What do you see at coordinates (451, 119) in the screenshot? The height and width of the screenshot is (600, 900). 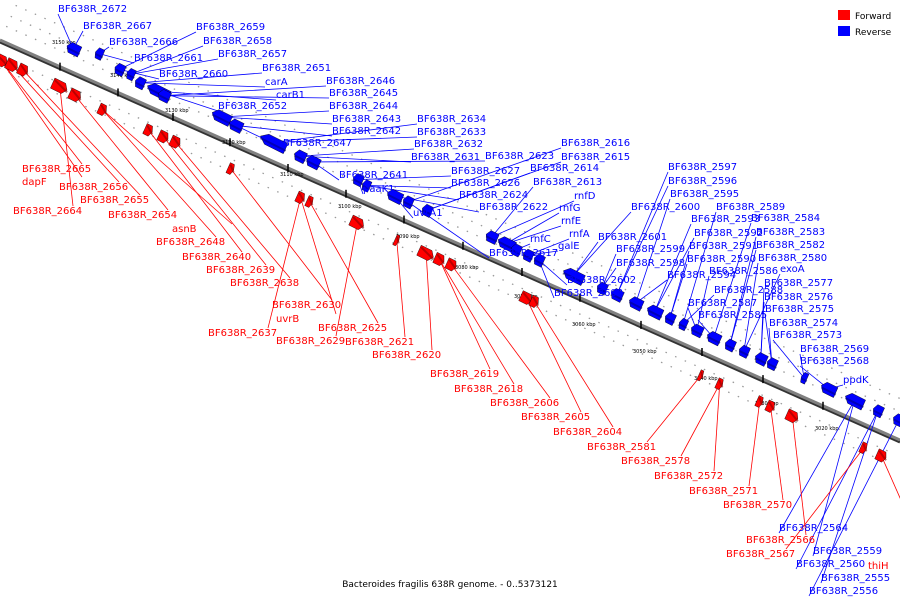 I see `reverse-gene-label: BF638R_2634` at bounding box center [451, 119].